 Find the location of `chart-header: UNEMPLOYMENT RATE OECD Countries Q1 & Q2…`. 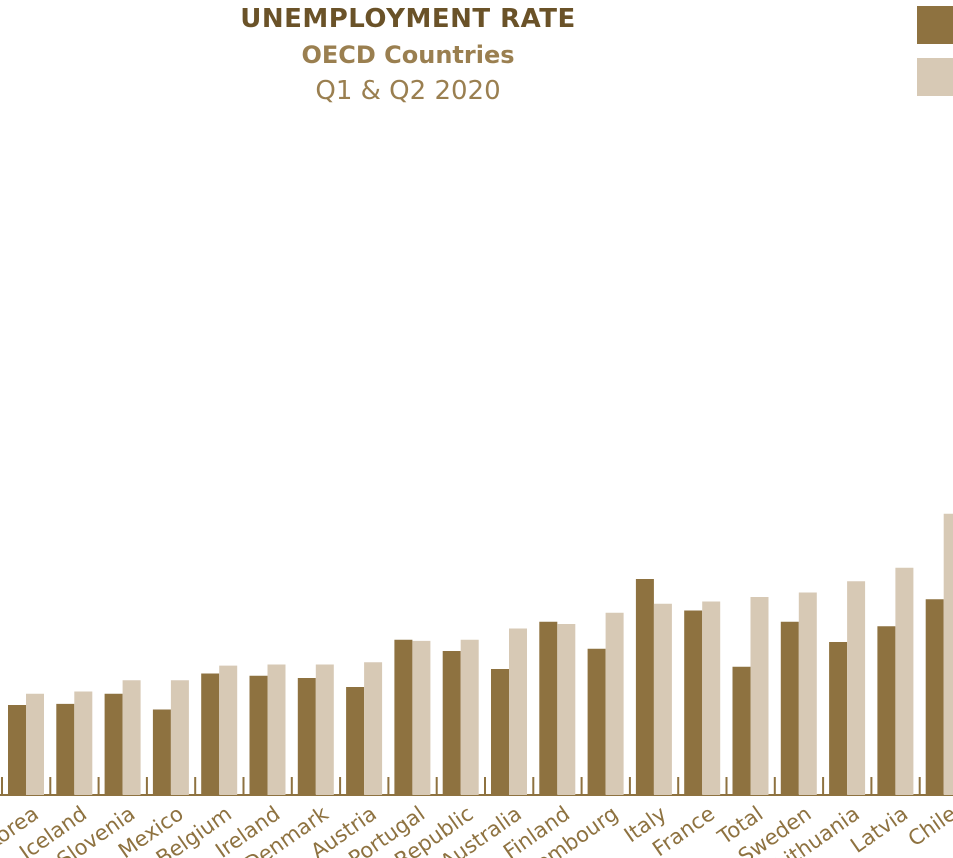

chart-header: UNEMPLOYMENT RATE OECD Countries Q1 & Q2… is located at coordinates (408, 54).